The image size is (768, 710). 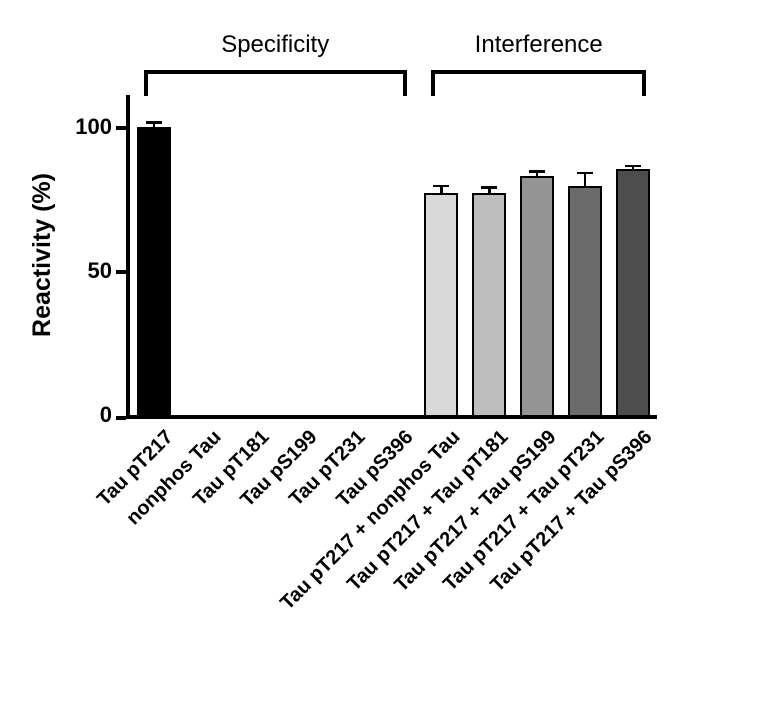 What do you see at coordinates (105, 414) in the screenshot?
I see `y-tick-label: 0` at bounding box center [105, 414].